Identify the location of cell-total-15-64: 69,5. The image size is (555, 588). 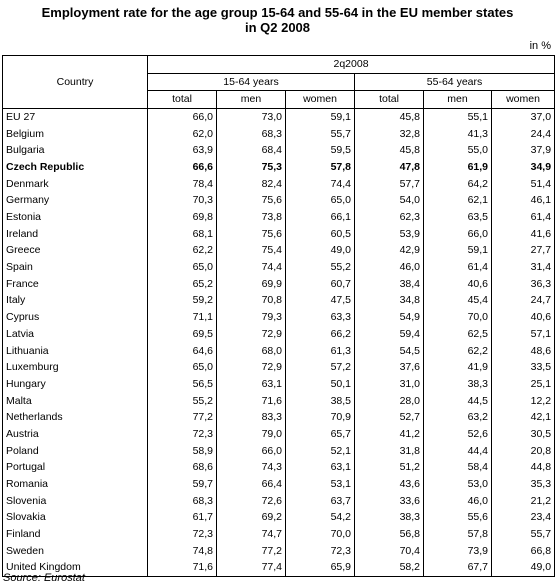
(182, 334).